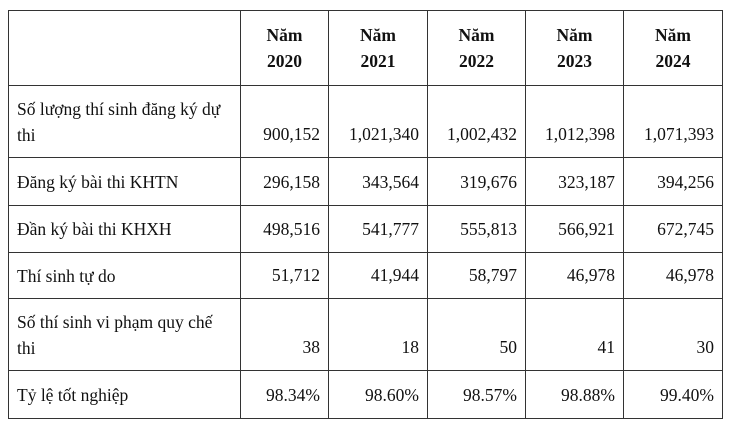  I want to click on cell-value: 1,071,393, so click(673, 121).